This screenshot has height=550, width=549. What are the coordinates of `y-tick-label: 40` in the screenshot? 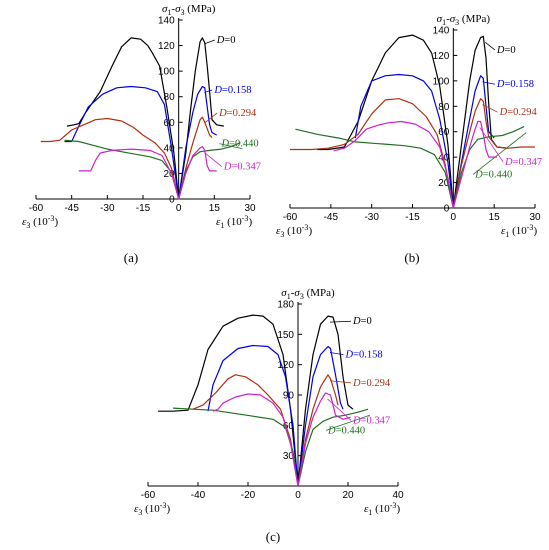 It's located at (170, 148).